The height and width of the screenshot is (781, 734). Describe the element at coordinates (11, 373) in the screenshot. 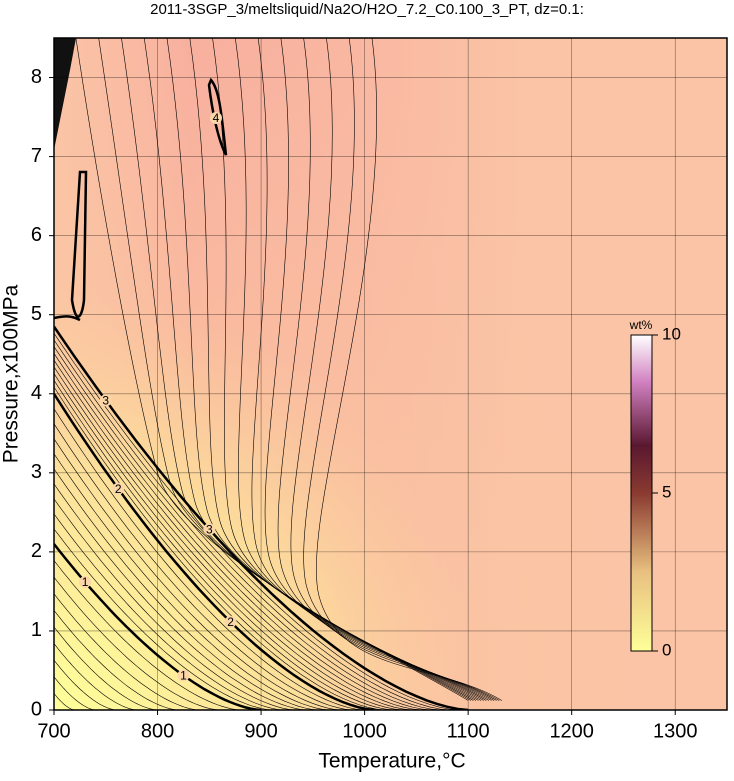

I see `y-axis-label: Pressure,x100MPa` at that location.